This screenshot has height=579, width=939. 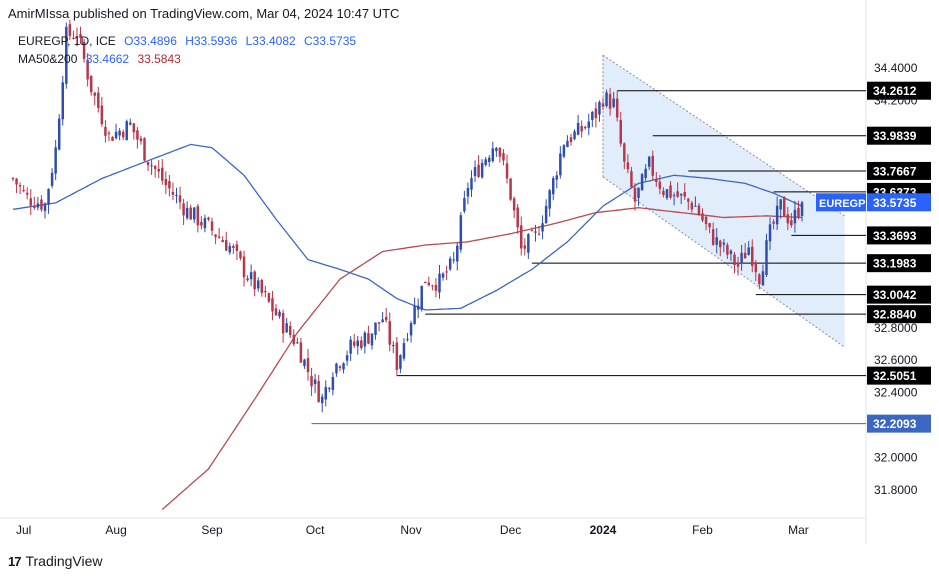 I want to click on key-level-label: 32.8840, so click(x=895, y=315).